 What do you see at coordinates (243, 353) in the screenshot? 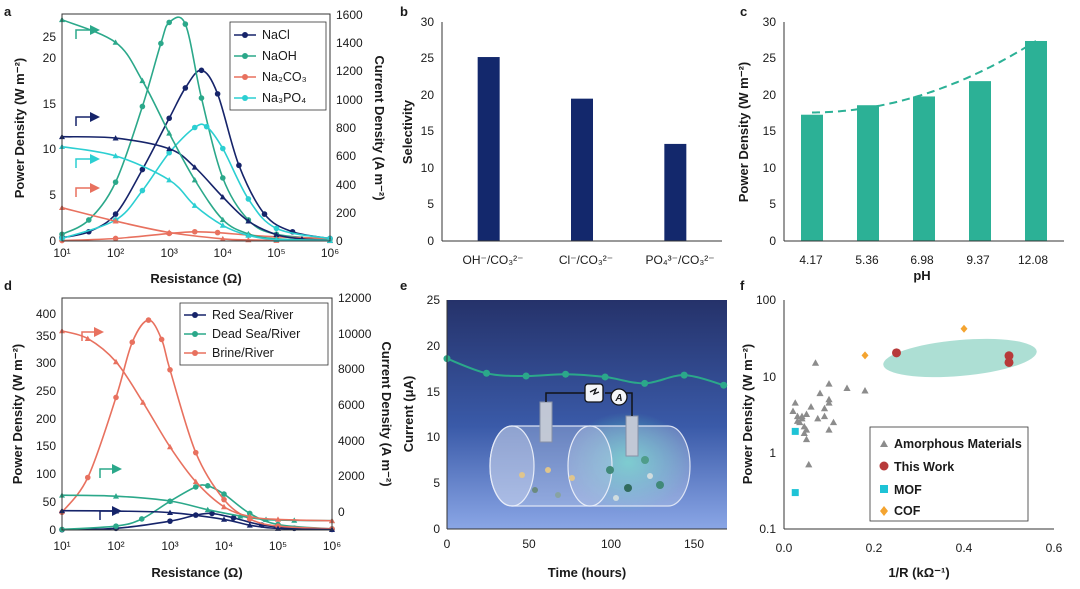
I see `legend-label: Brine/River` at bounding box center [243, 353].